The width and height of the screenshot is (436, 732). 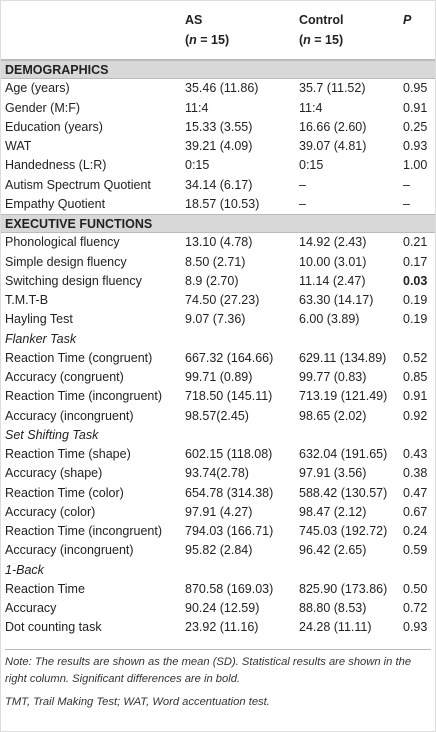 What do you see at coordinates (336, 300) in the screenshot?
I see `cell: 63.30 (14.17)` at bounding box center [336, 300].